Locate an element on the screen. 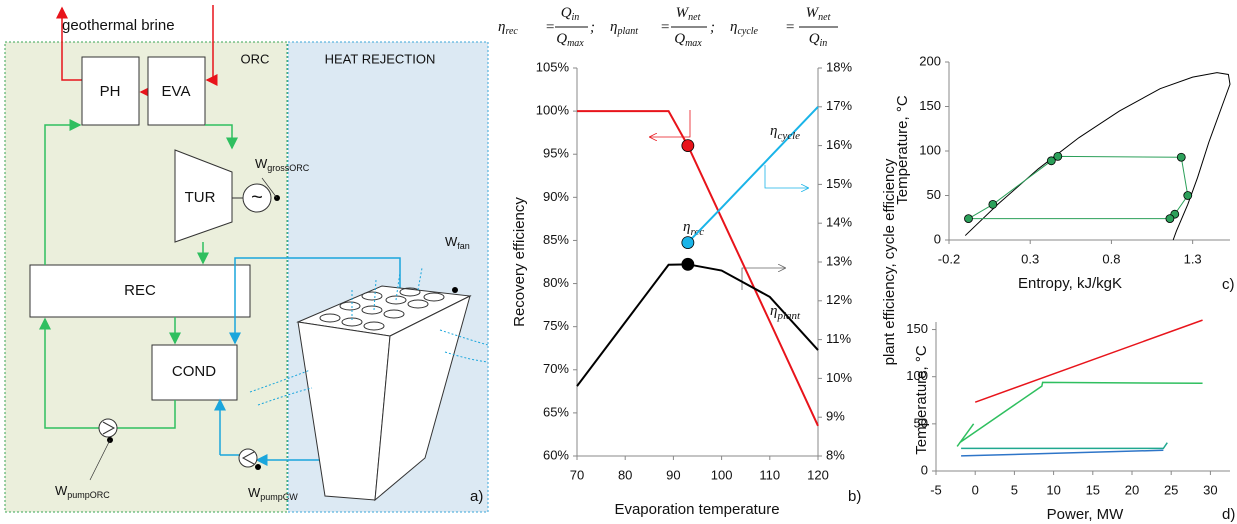 Image resolution: width=1237 pixels, height=524 pixels. x-tick-label: 100 is located at coordinates (722, 474).